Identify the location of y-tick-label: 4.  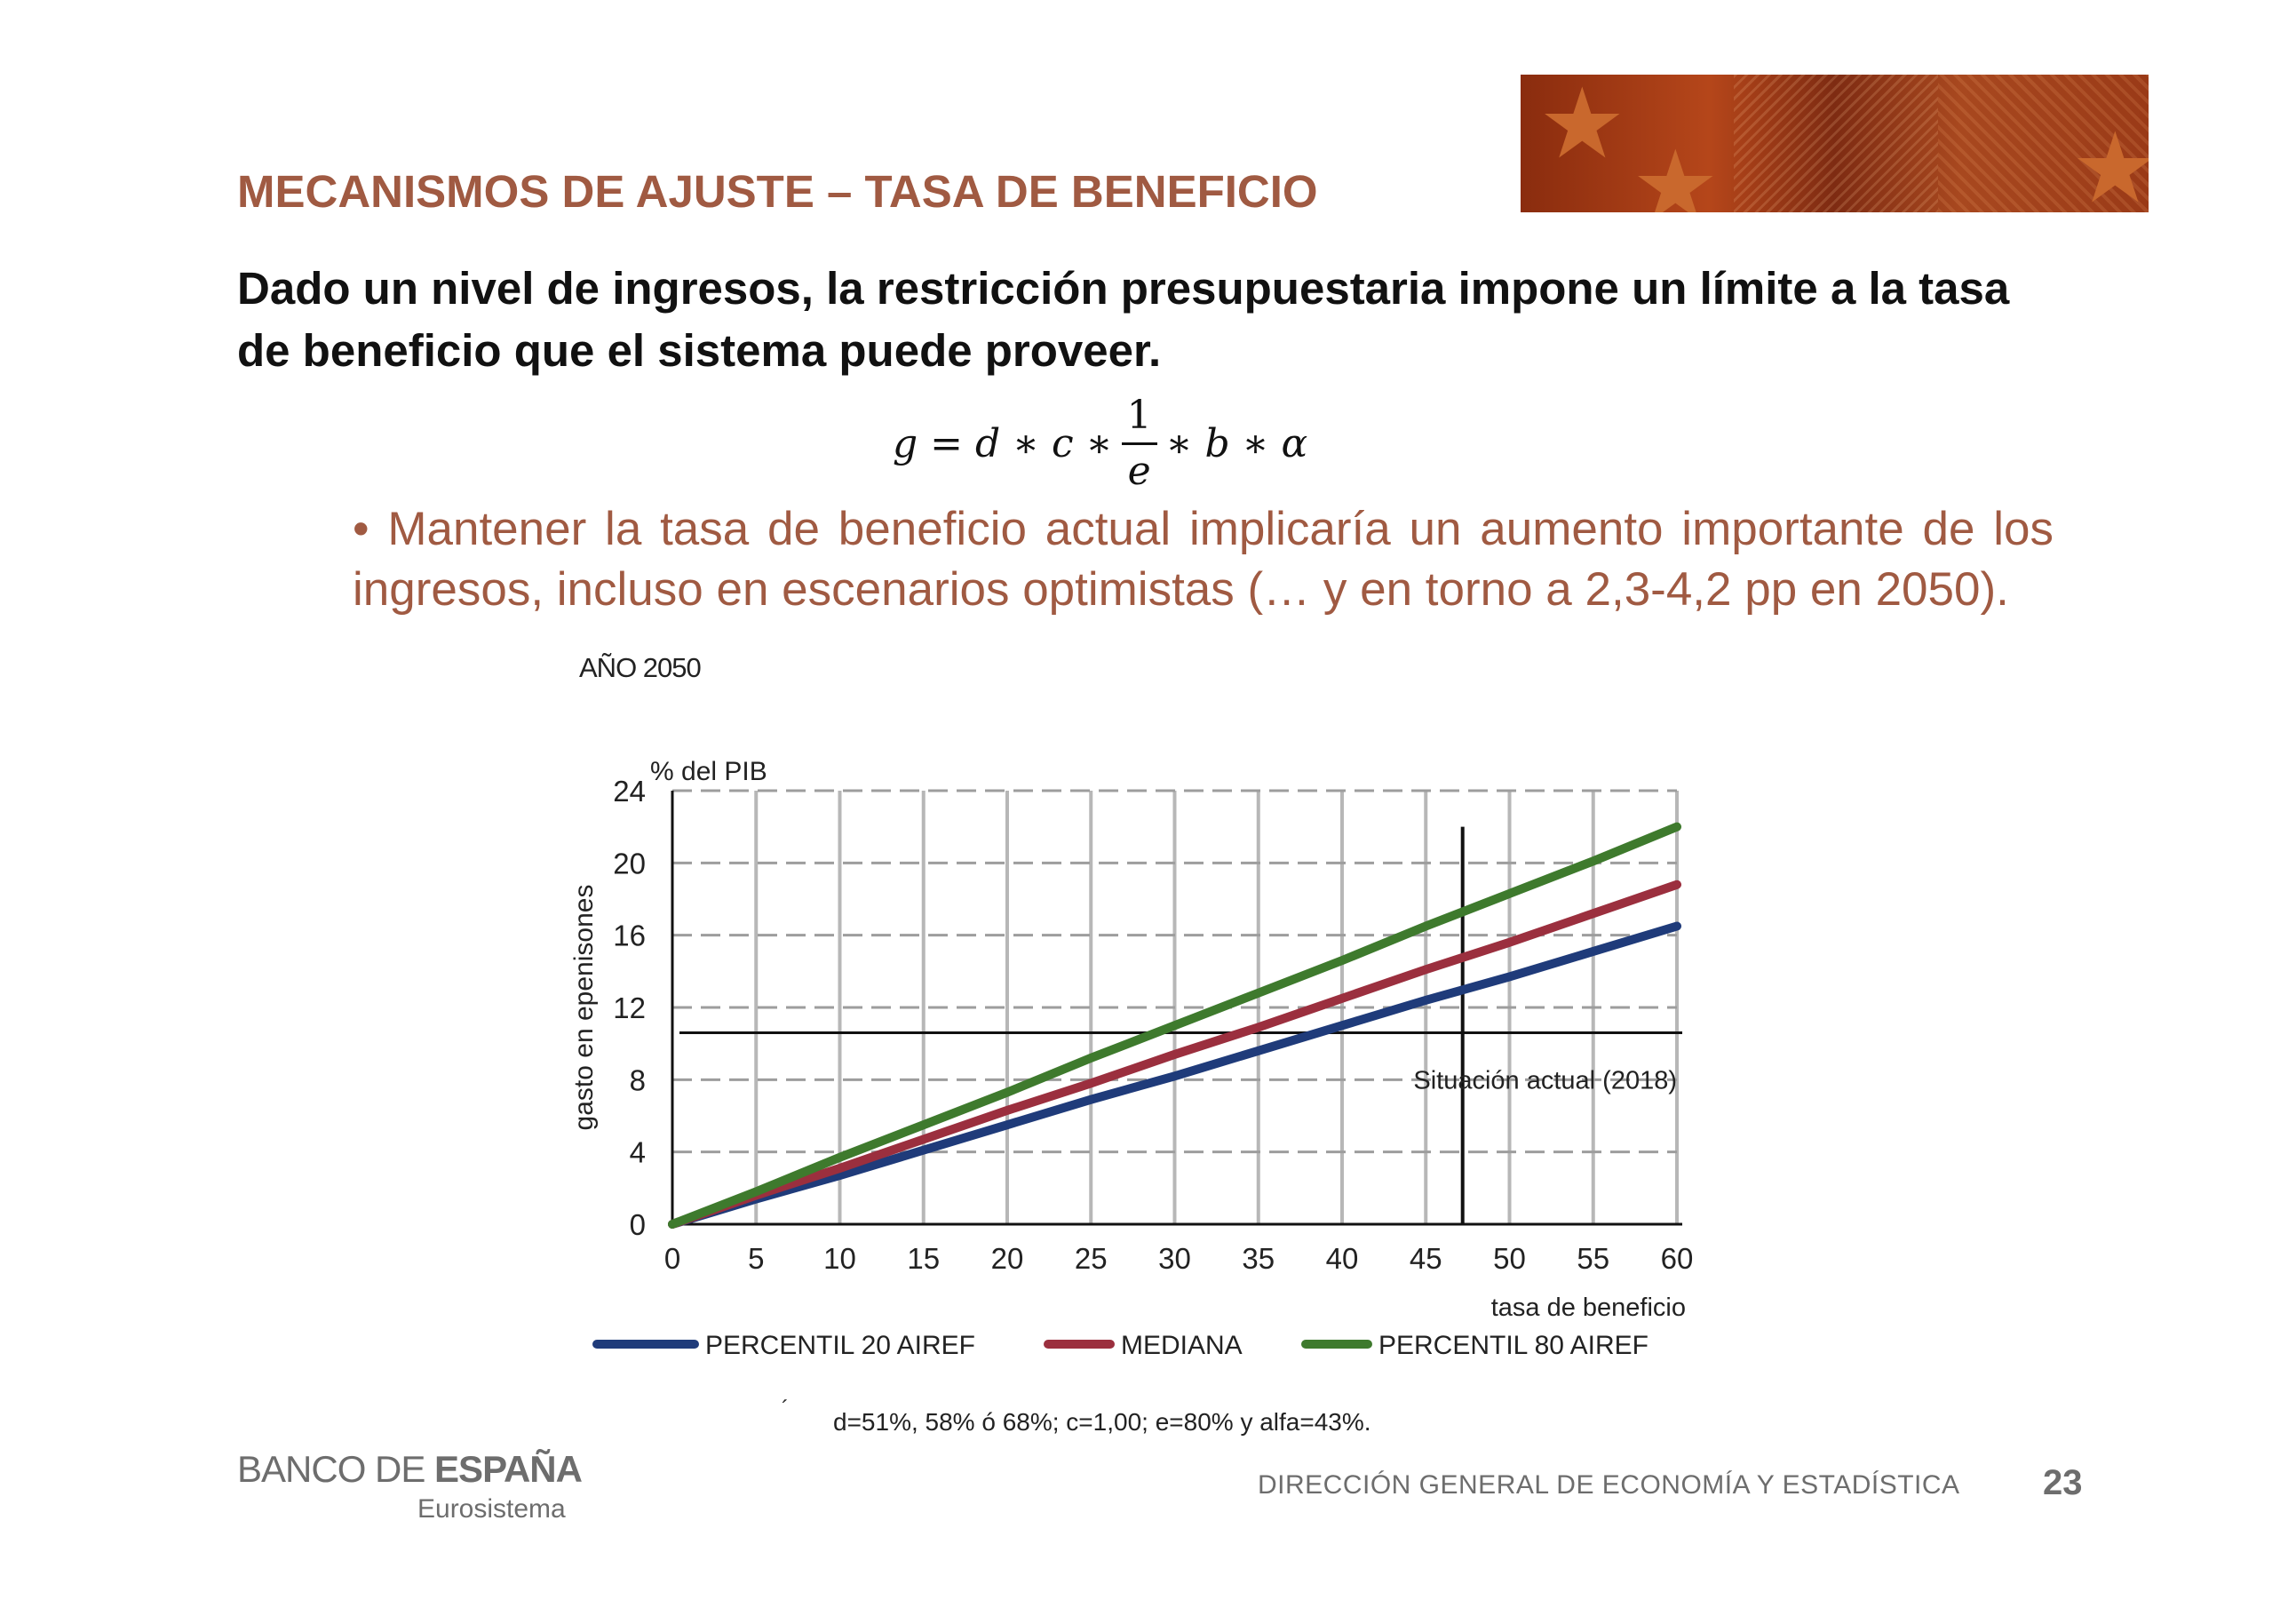
(638, 1152).